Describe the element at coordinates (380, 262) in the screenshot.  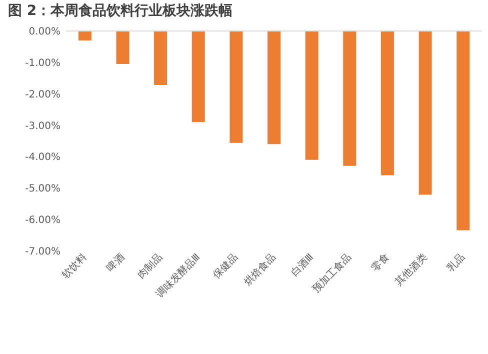
I see `x-tick-label: 零食` at that location.